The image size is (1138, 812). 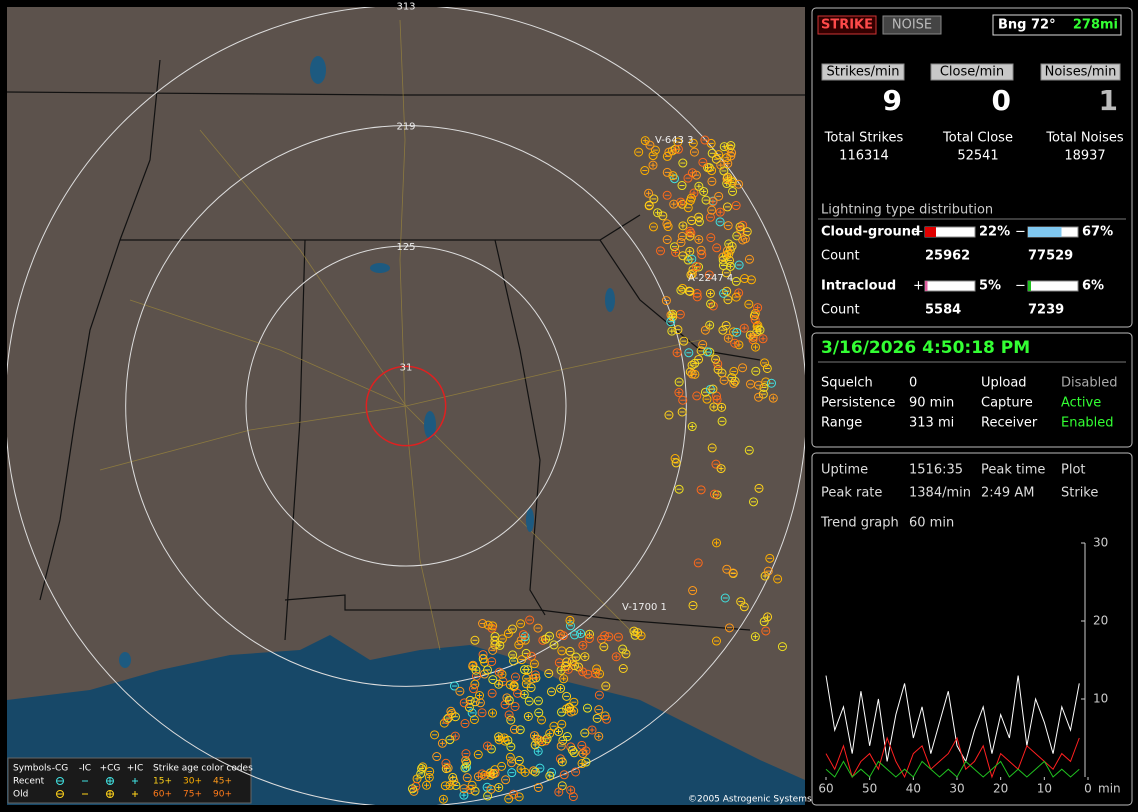 I want to click on stats-field: Uptime, so click(x=844, y=470).